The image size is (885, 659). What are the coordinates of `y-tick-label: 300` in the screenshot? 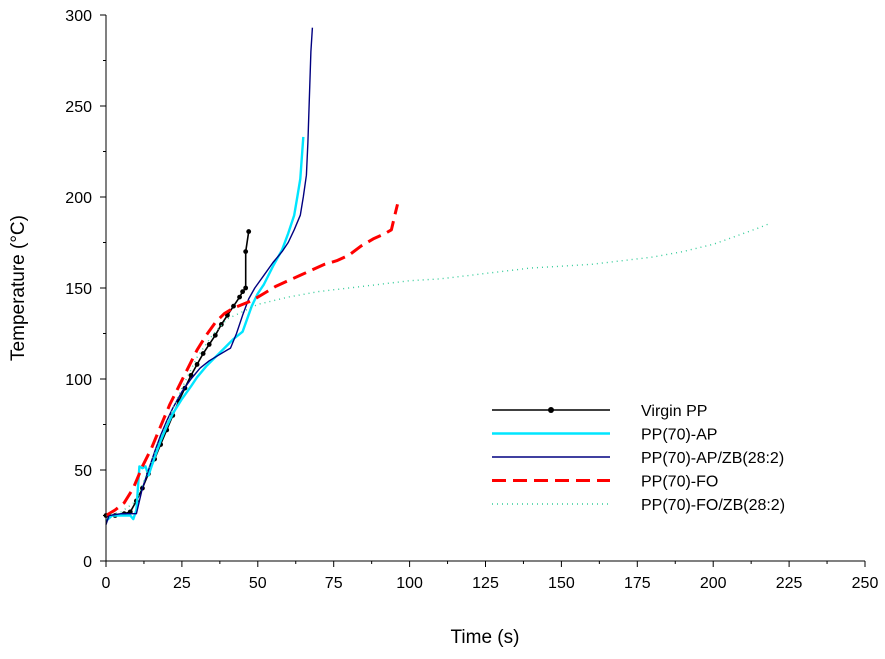 It's located at (78, 16).